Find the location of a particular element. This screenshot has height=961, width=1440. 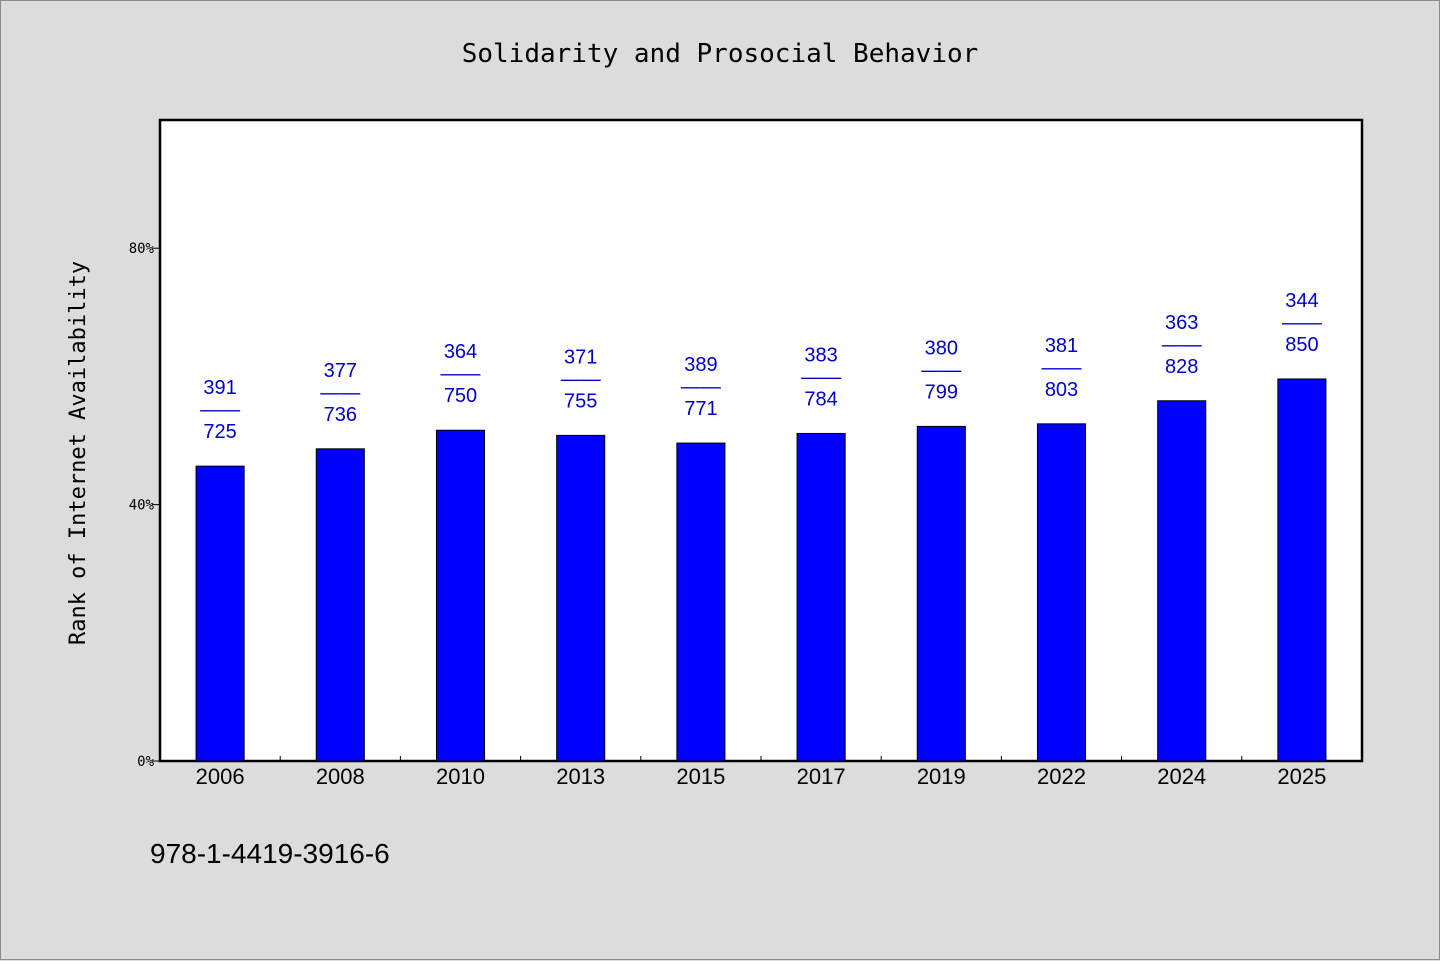

y-axis-ticks: 0% 40% 80% is located at coordinates (144, 505).